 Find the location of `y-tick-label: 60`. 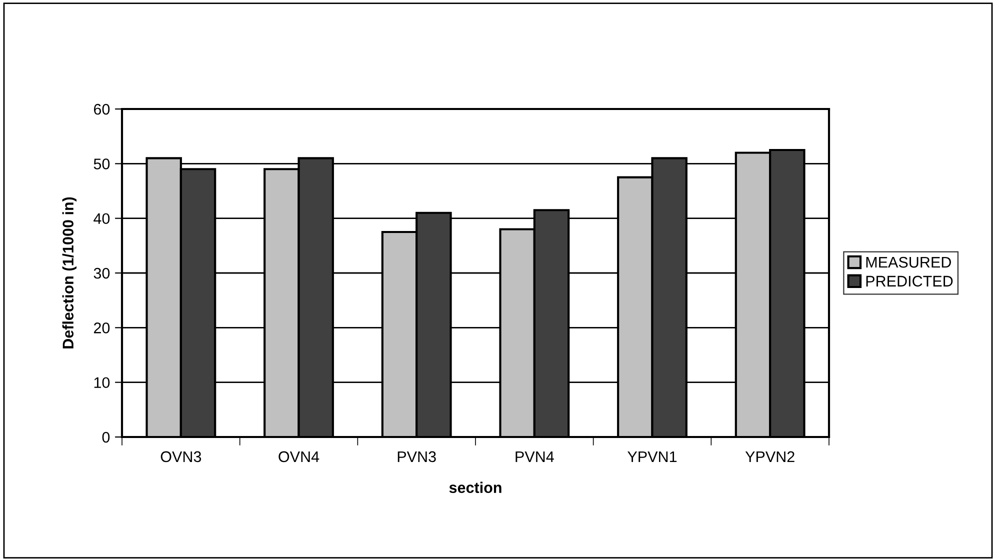

y-tick-label: 60 is located at coordinates (102, 109).